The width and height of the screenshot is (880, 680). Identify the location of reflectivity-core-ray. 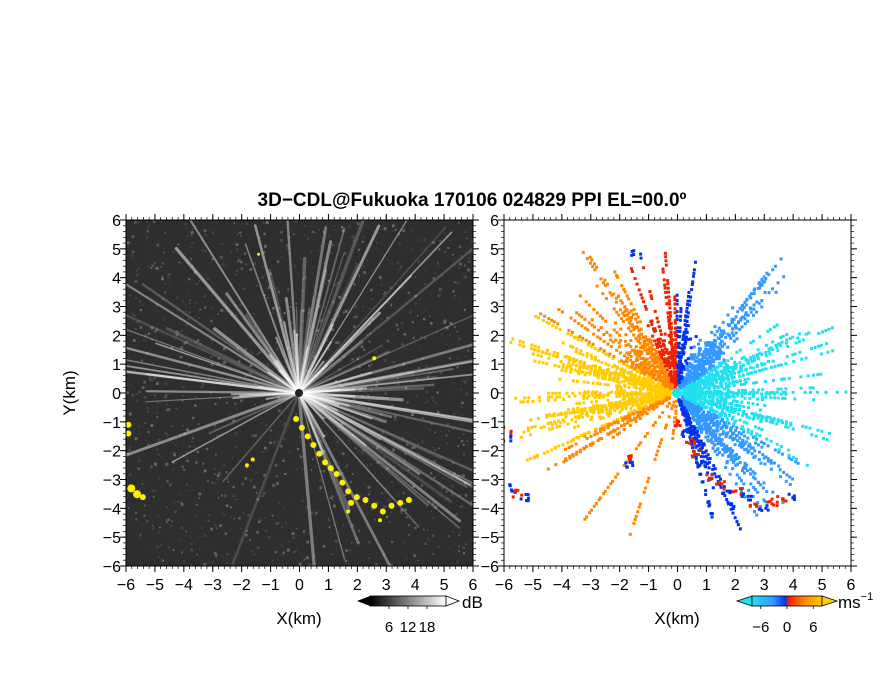
(296, 361).